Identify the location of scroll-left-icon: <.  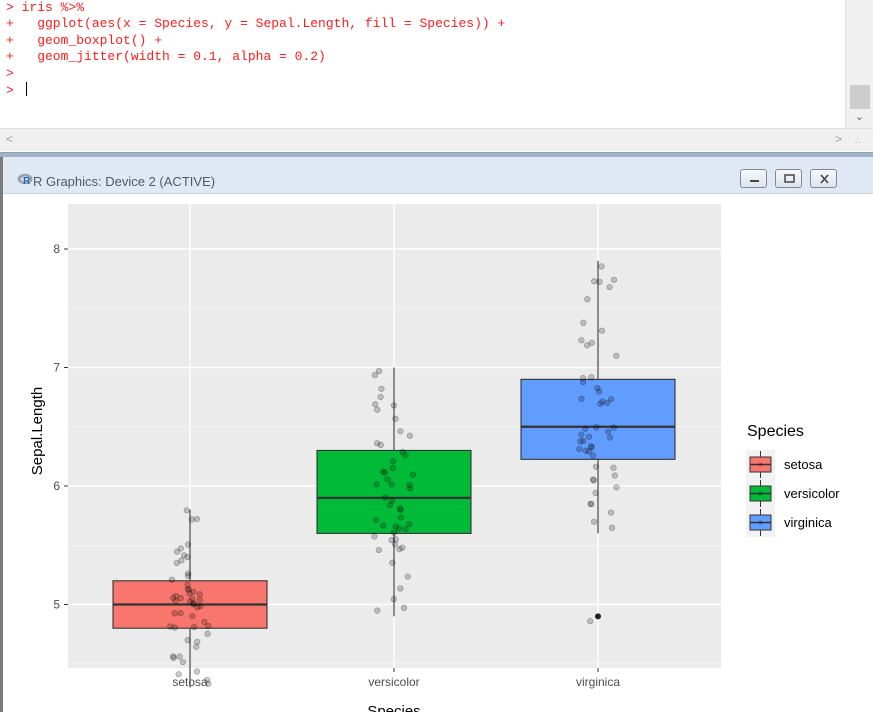
(10, 139).